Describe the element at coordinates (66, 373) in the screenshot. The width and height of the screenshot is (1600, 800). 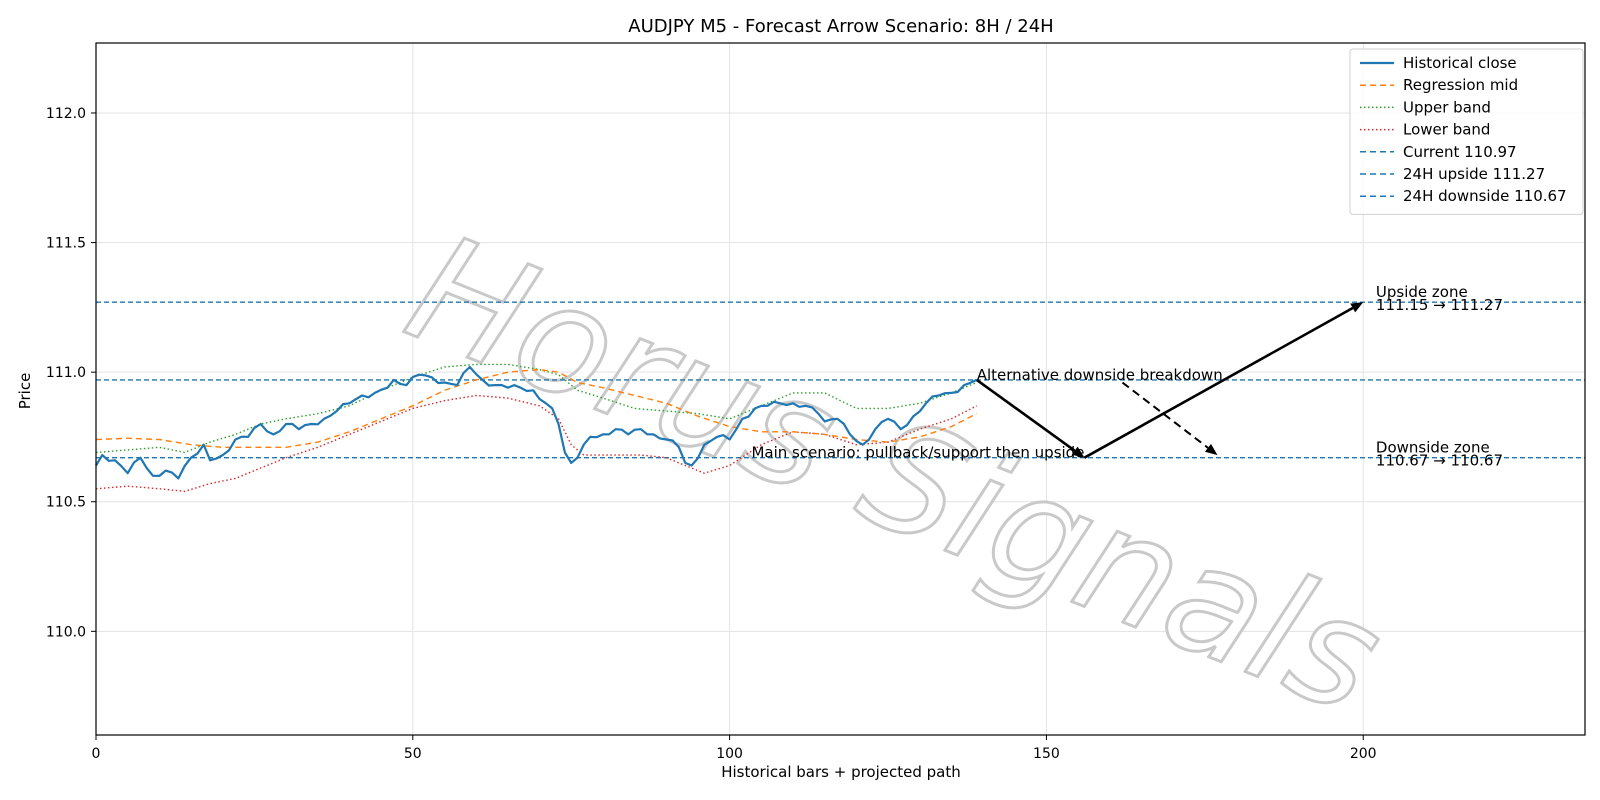
I see `y-tick-label: 111.0` at that location.